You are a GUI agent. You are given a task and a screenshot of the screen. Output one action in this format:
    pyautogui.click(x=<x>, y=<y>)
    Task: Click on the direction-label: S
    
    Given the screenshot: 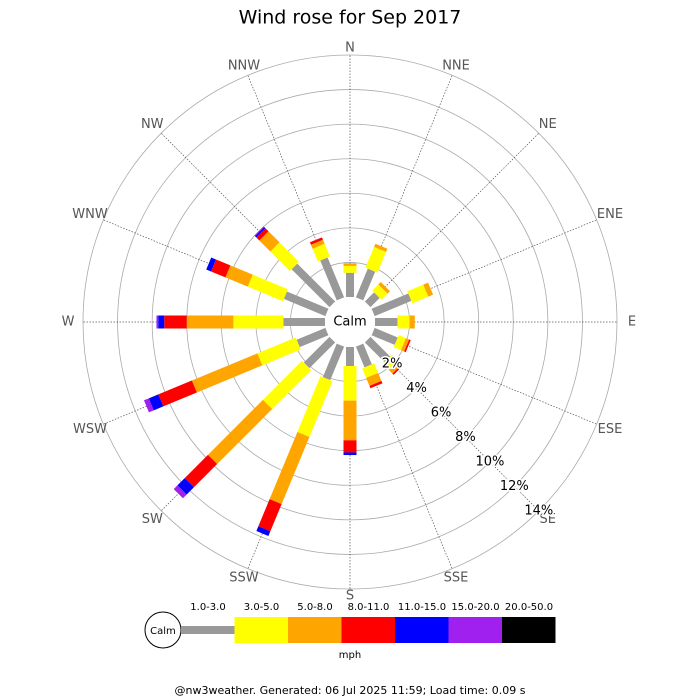 What is the action you would take?
    pyautogui.click(x=350, y=596)
    